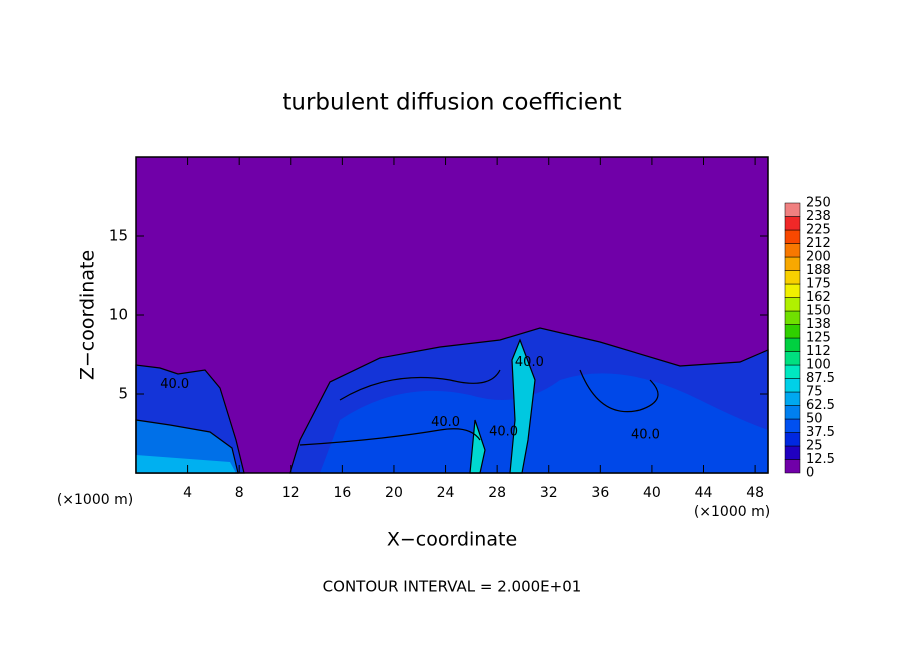  I want to click on colorbar-tick-label: 125, so click(818, 338).